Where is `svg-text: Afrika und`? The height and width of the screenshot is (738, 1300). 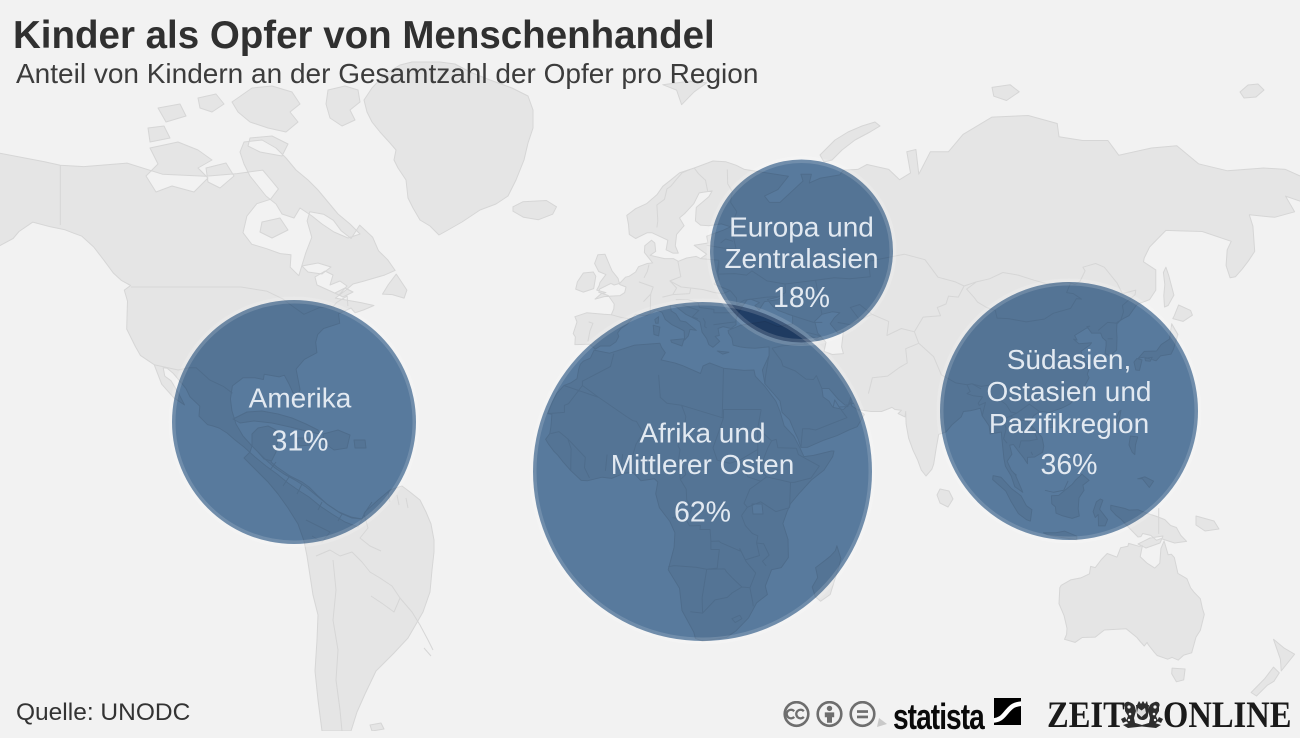 svg-text: Afrika und is located at coordinates (702, 433).